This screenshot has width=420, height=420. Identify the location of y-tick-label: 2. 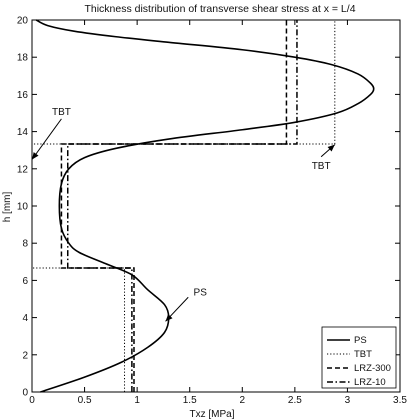
(25, 355).